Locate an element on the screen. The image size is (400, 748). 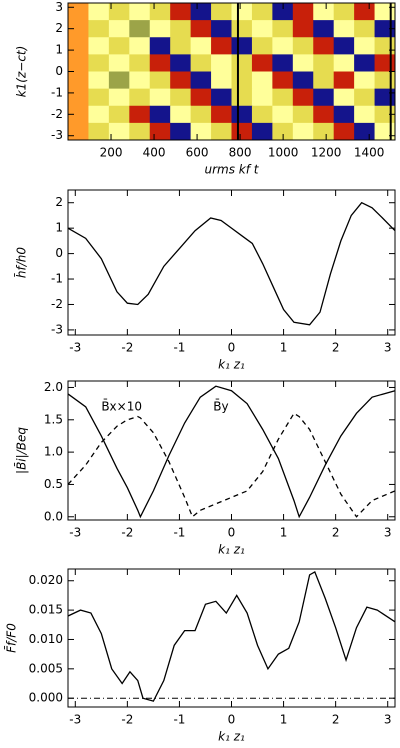
y-tick-label: -2 is located at coordinates (57, 114).